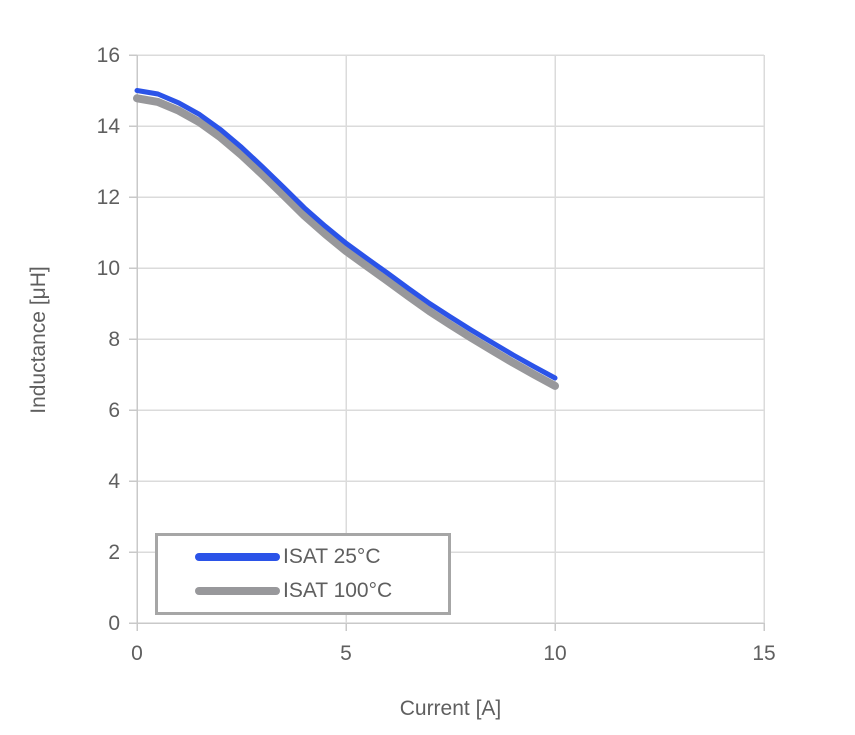  Describe the element at coordinates (108, 268) in the screenshot. I see `y-tick-label: 10` at that location.